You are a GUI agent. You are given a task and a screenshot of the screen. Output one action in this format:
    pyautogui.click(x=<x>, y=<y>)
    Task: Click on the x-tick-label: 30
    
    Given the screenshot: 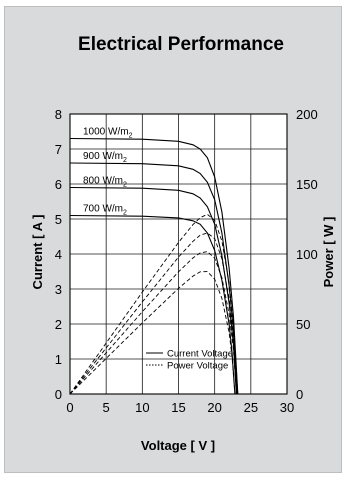 What is the action you would take?
    pyautogui.click(x=287, y=407)
    